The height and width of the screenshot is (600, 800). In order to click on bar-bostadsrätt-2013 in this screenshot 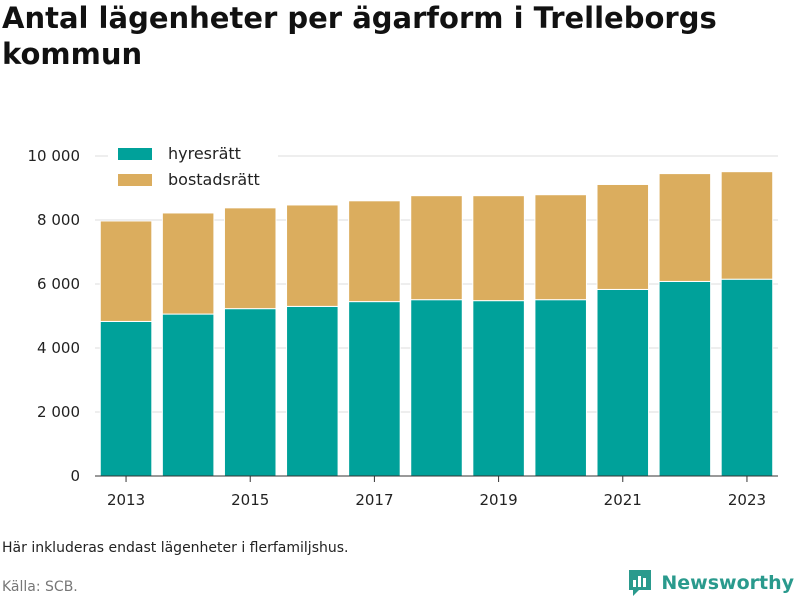, I will do `click(126, 271)`.